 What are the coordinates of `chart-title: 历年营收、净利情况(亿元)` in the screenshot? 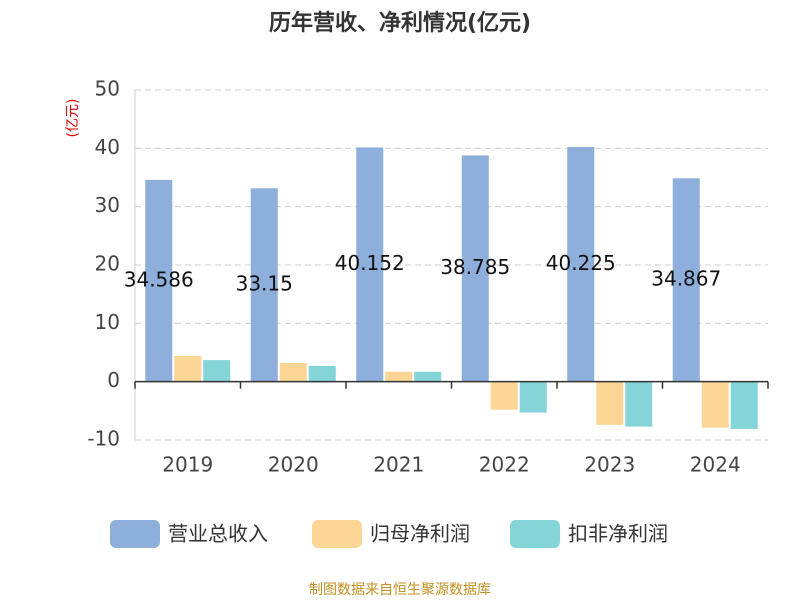 It's located at (400, 23).